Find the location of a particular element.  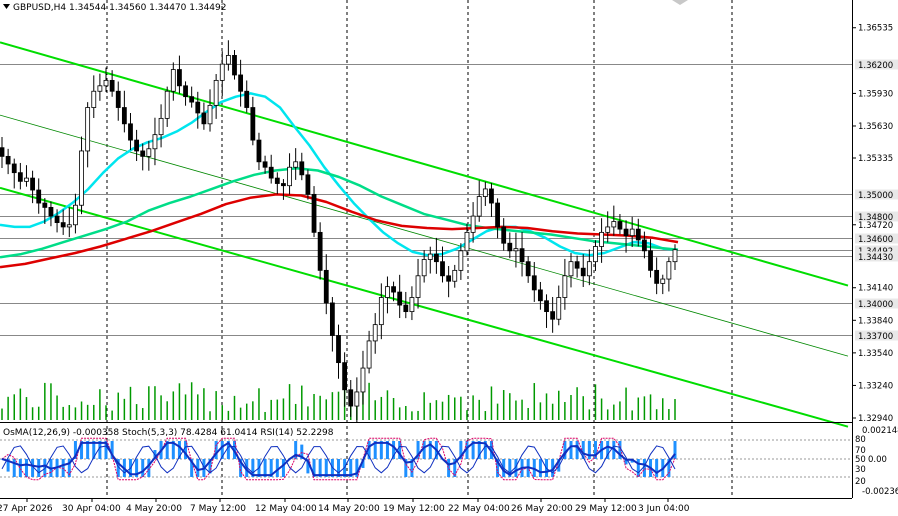

osma-max-label: 0.0021487 is located at coordinates (880, 431).